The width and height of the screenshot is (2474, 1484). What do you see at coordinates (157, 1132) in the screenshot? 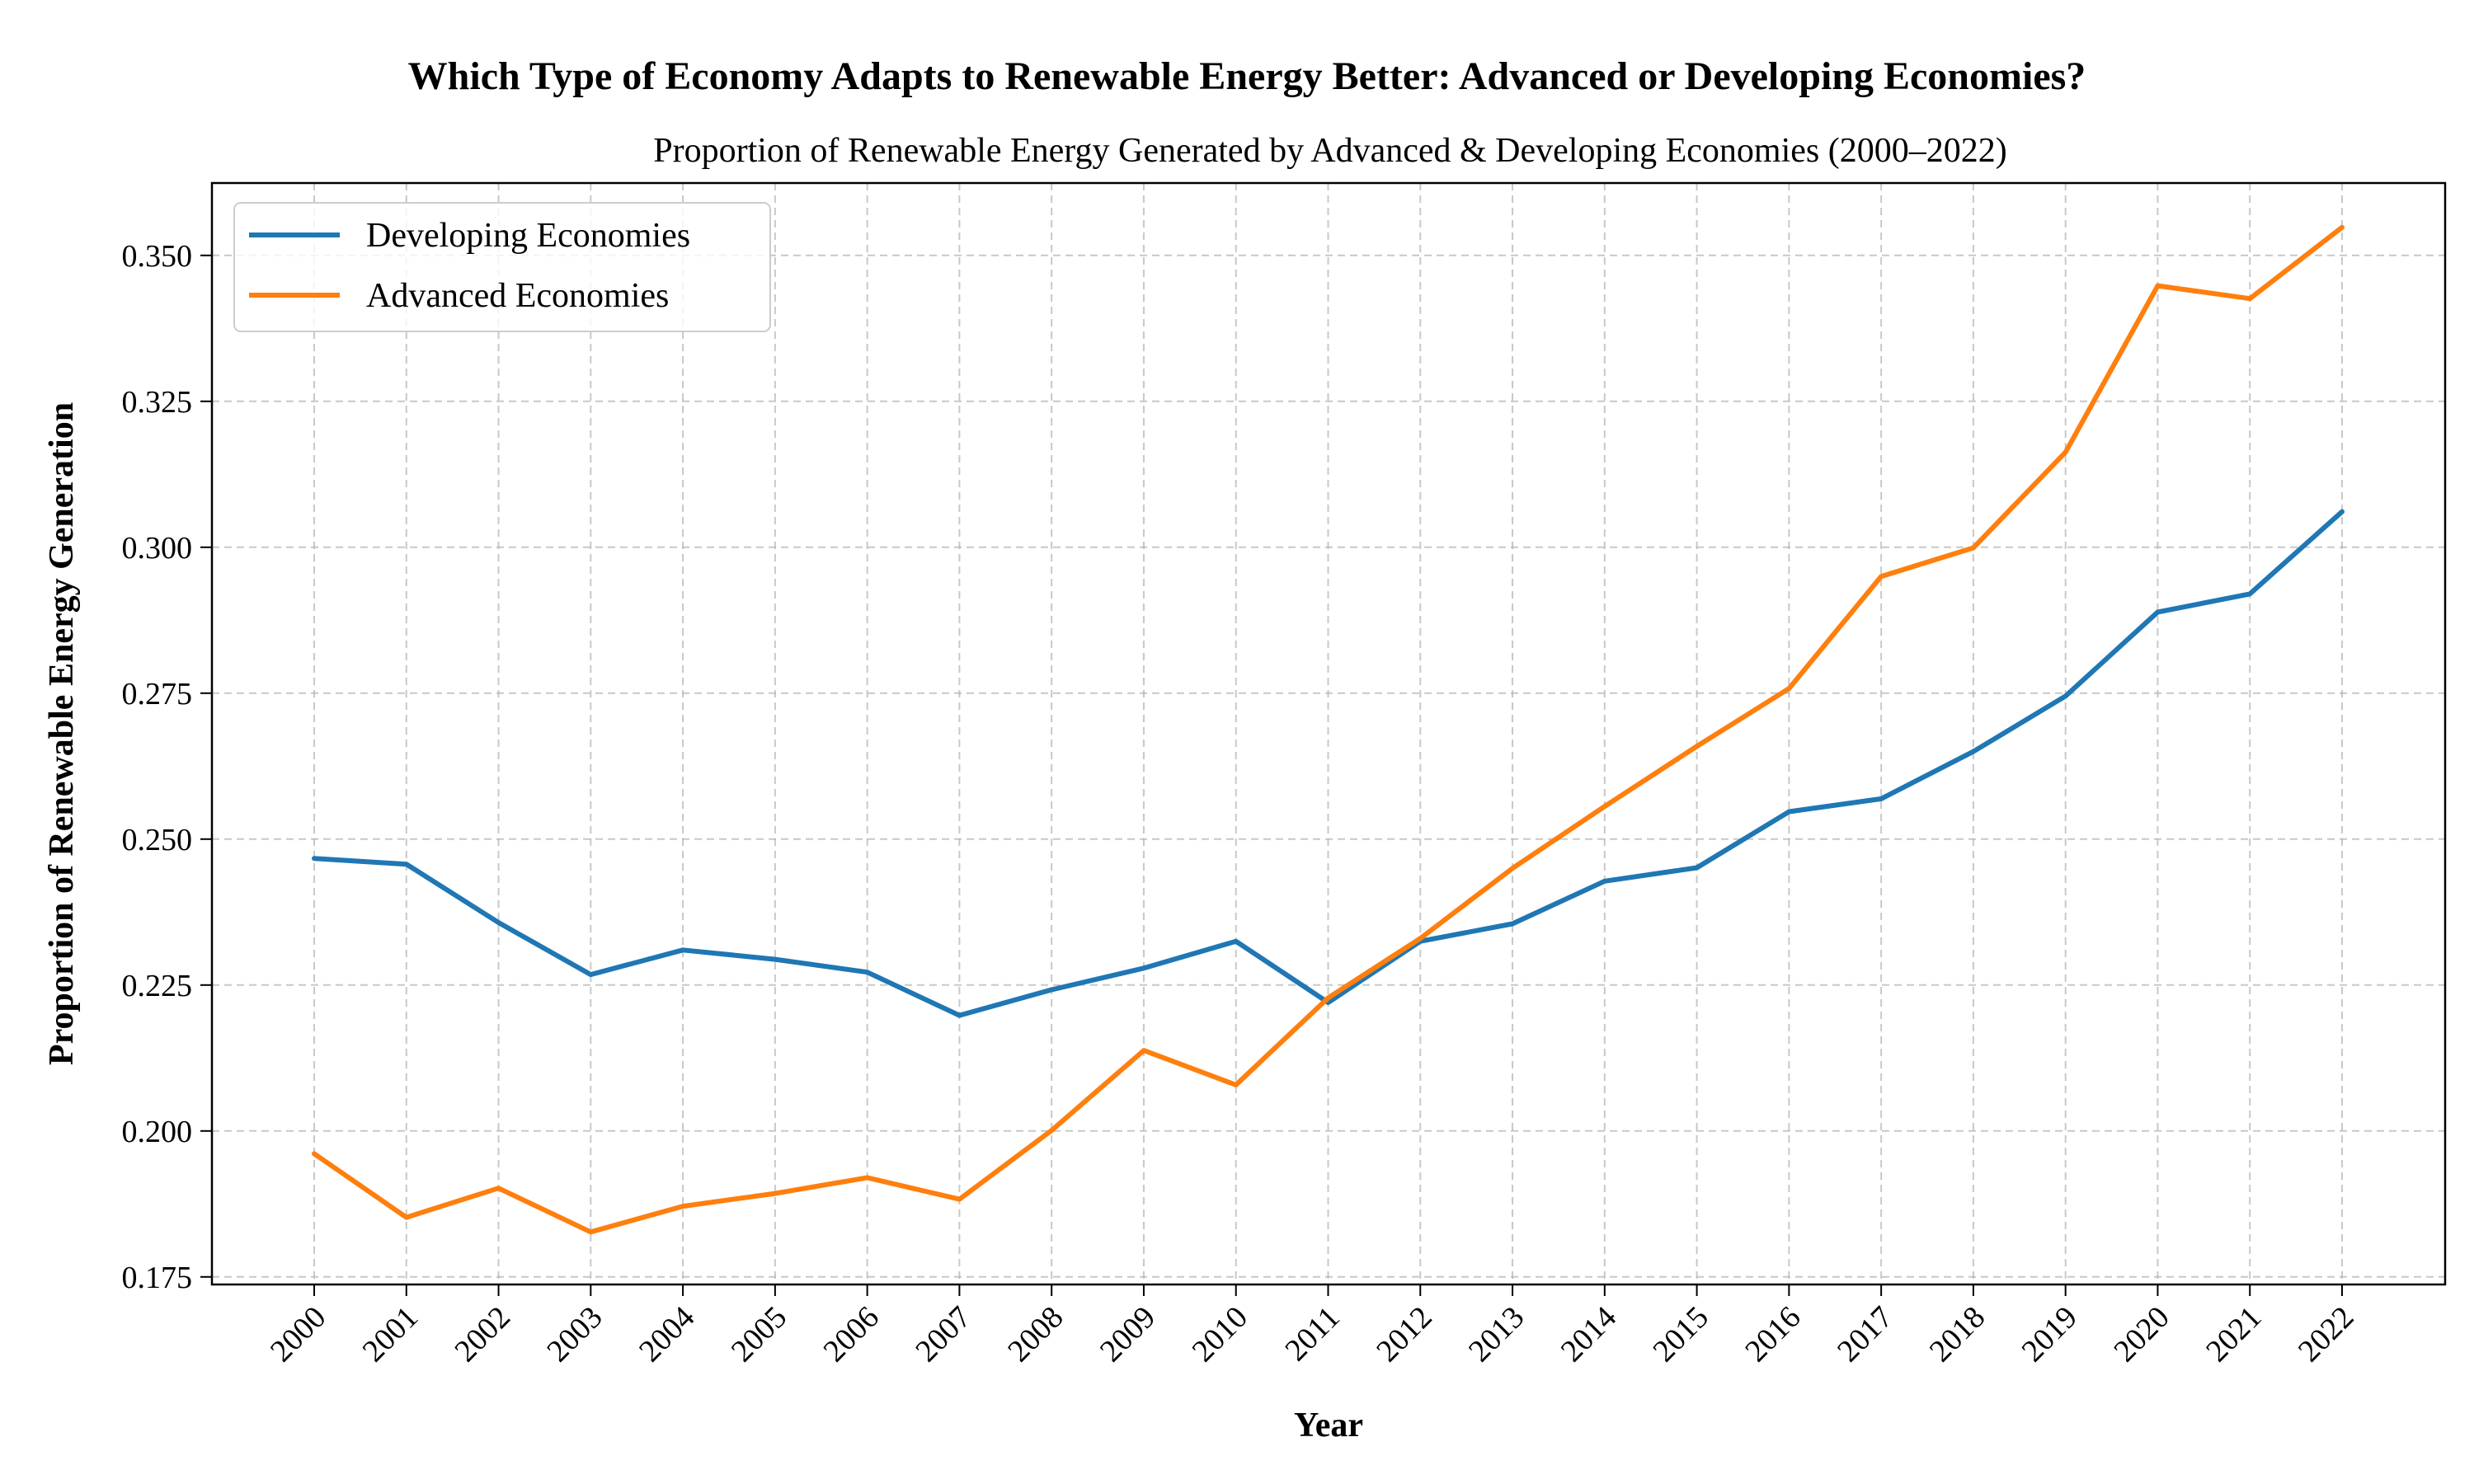
I see `y-tick-label: 0.200` at bounding box center [157, 1132].